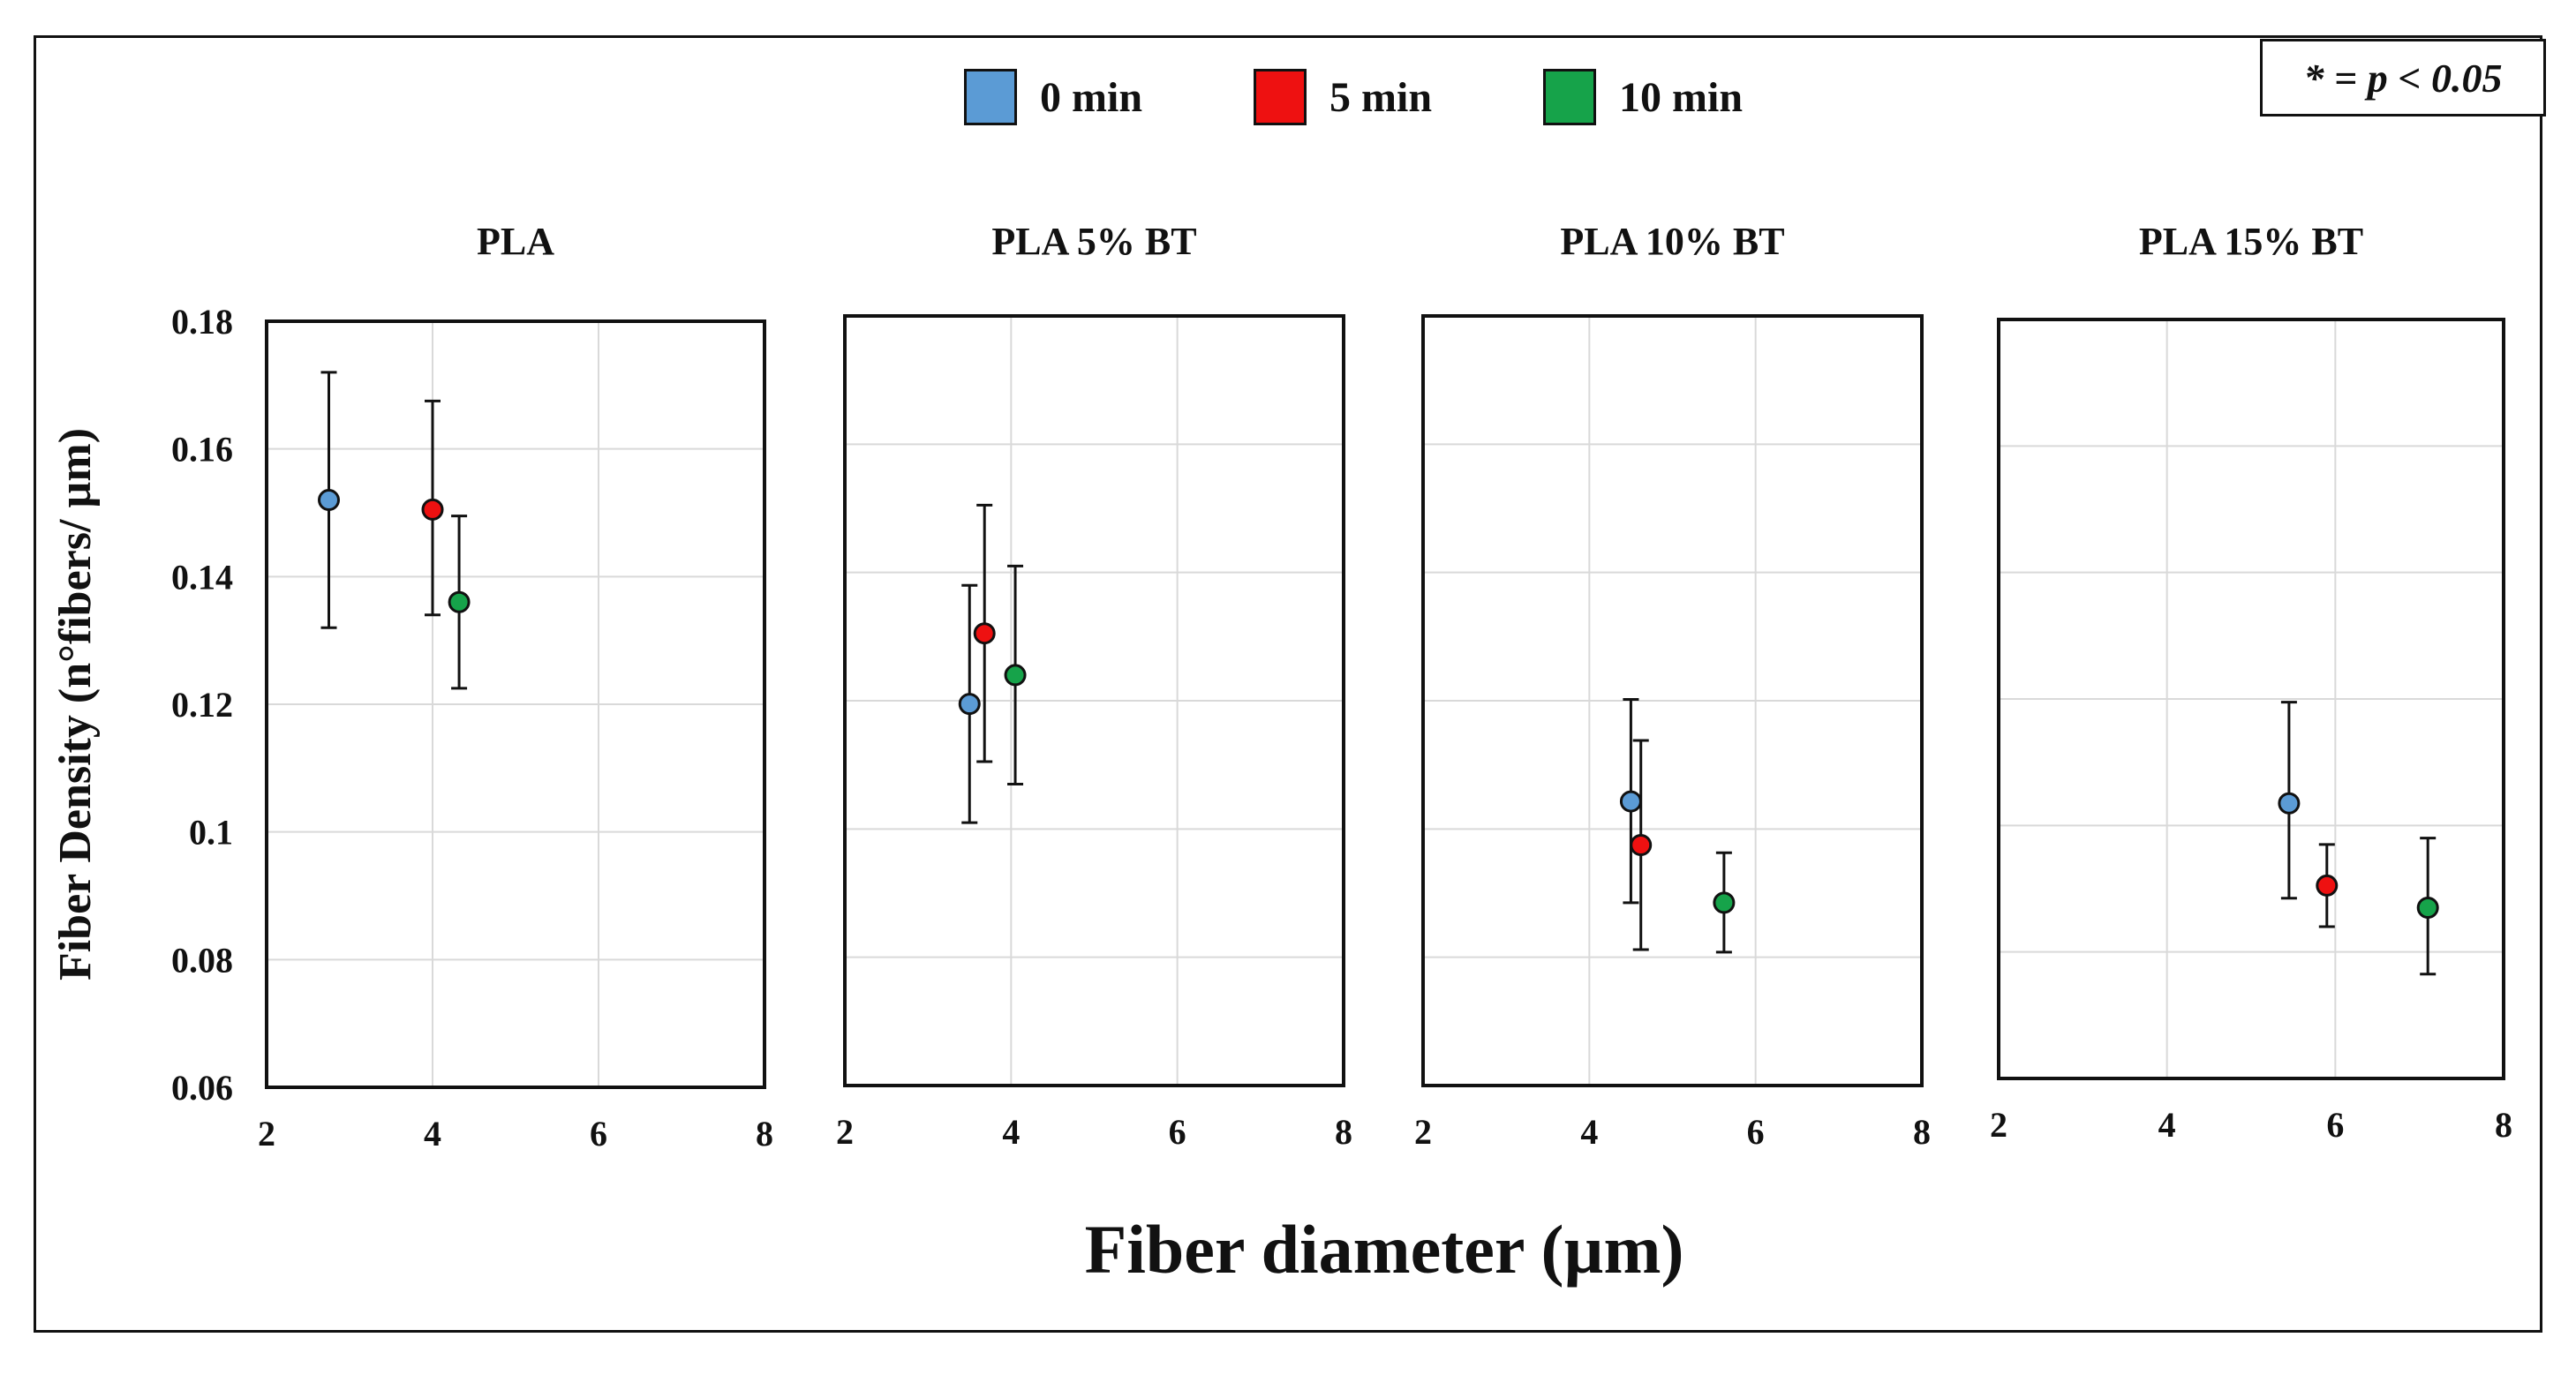 The image size is (2576, 1375). I want to click on legend-label-0min: 0 min, so click(1091, 97).